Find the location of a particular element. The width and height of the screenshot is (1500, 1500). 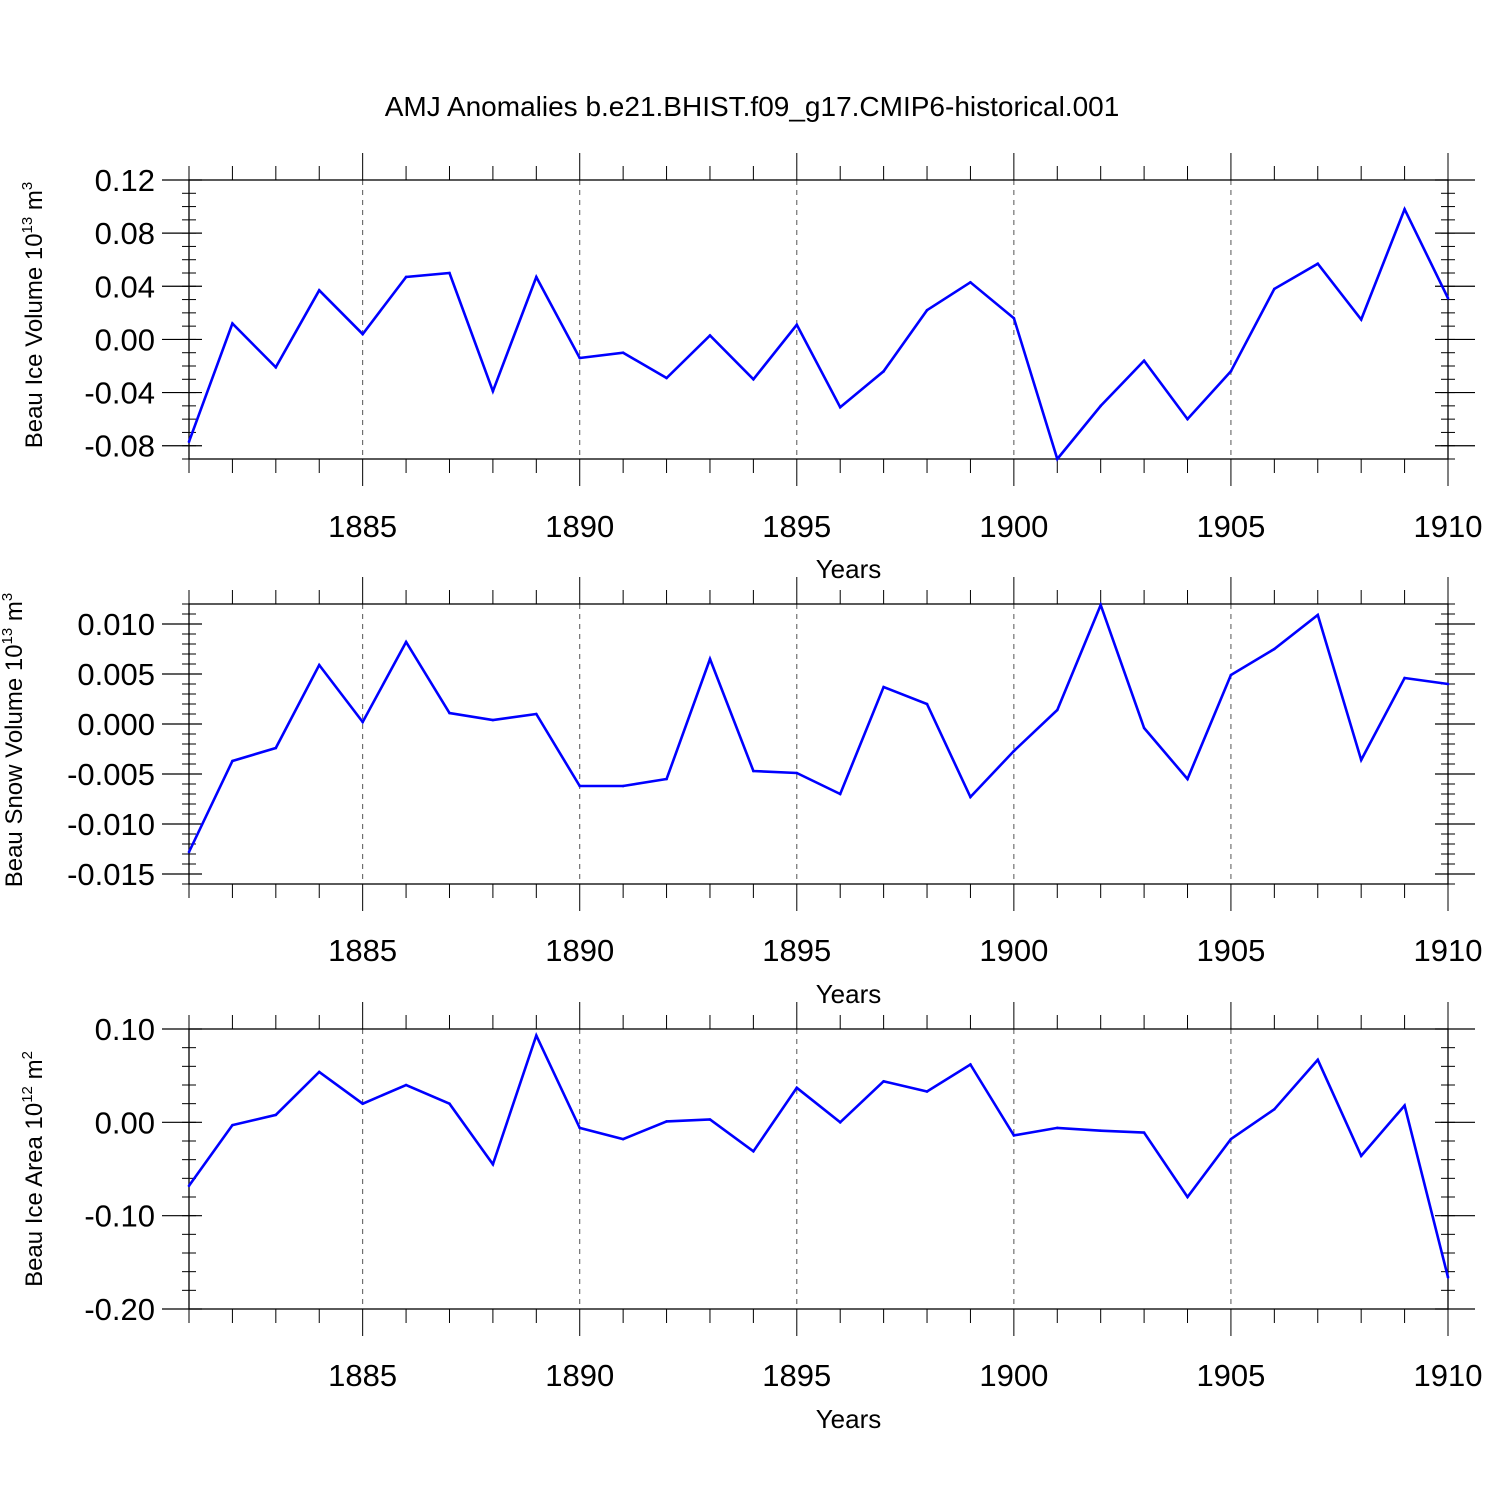

y-tick-label: -0.10 is located at coordinates (119, 1216).